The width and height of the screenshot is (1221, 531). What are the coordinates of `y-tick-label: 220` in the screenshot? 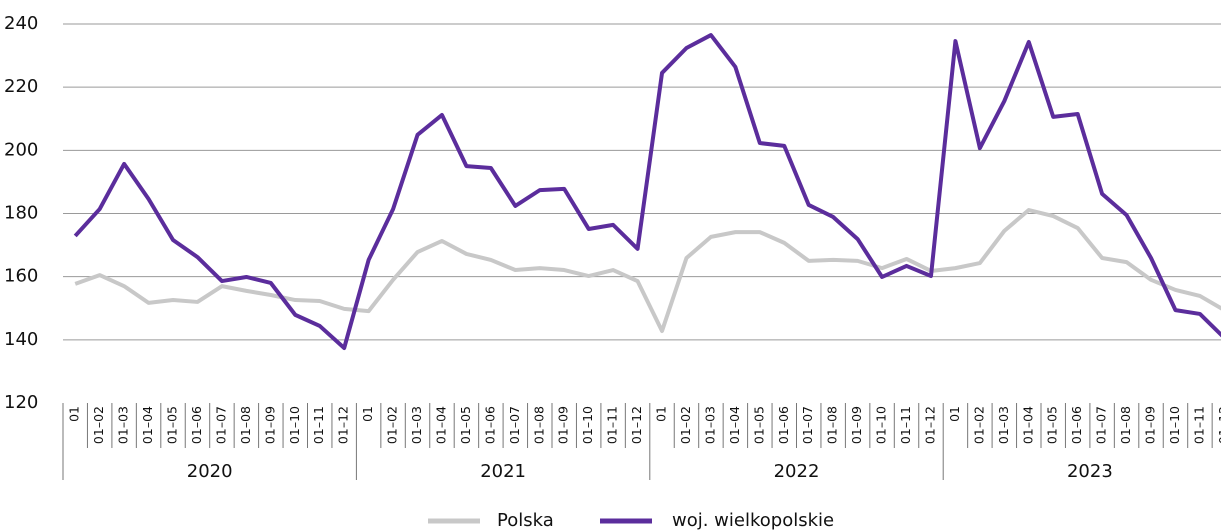 It's located at (21, 86).